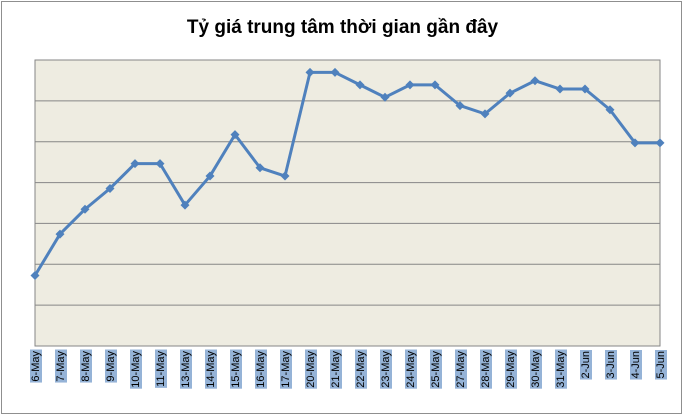 Image resolution: width=685 pixels, height=417 pixels. I want to click on x-tick-label: 29-May, so click(511, 369).